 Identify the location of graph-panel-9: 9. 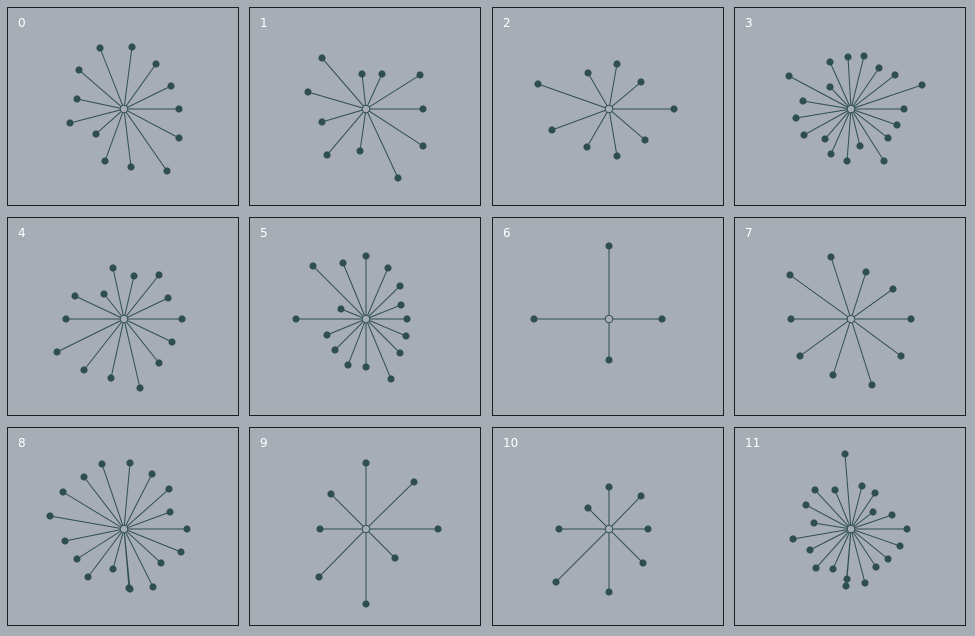
(365, 526).